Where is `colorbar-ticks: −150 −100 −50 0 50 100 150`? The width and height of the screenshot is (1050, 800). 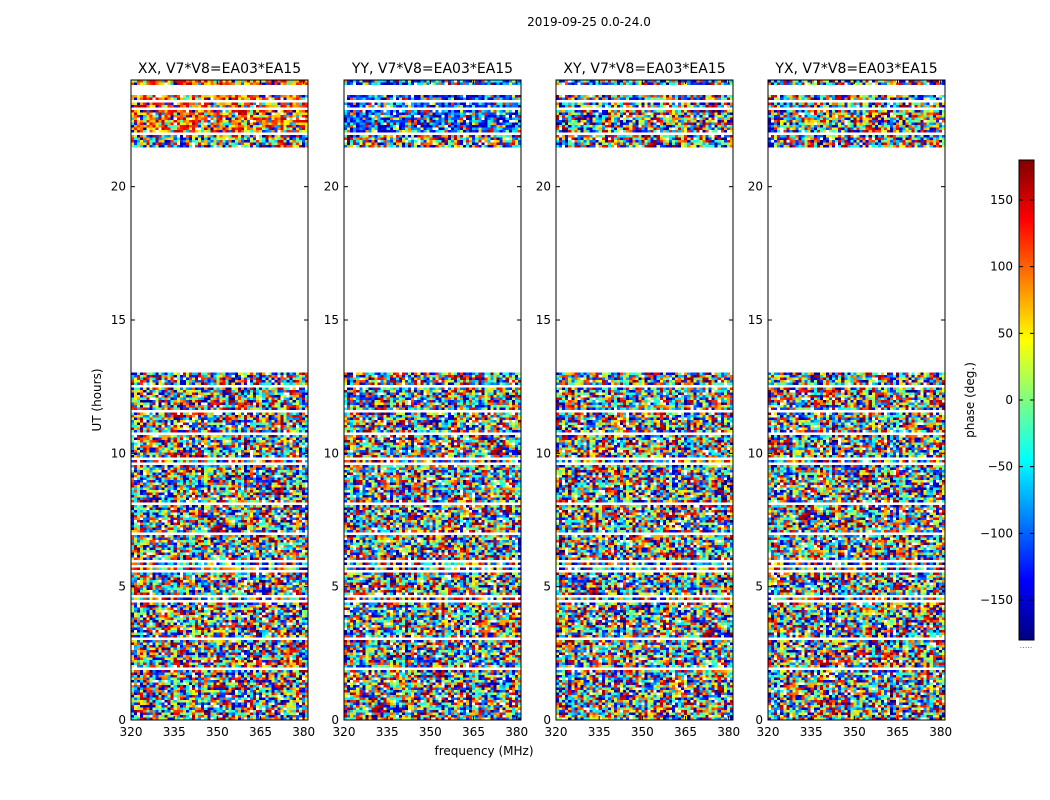
colorbar-ticks: −150 −100 −50 0 50 100 150 is located at coordinates (1007, 400).